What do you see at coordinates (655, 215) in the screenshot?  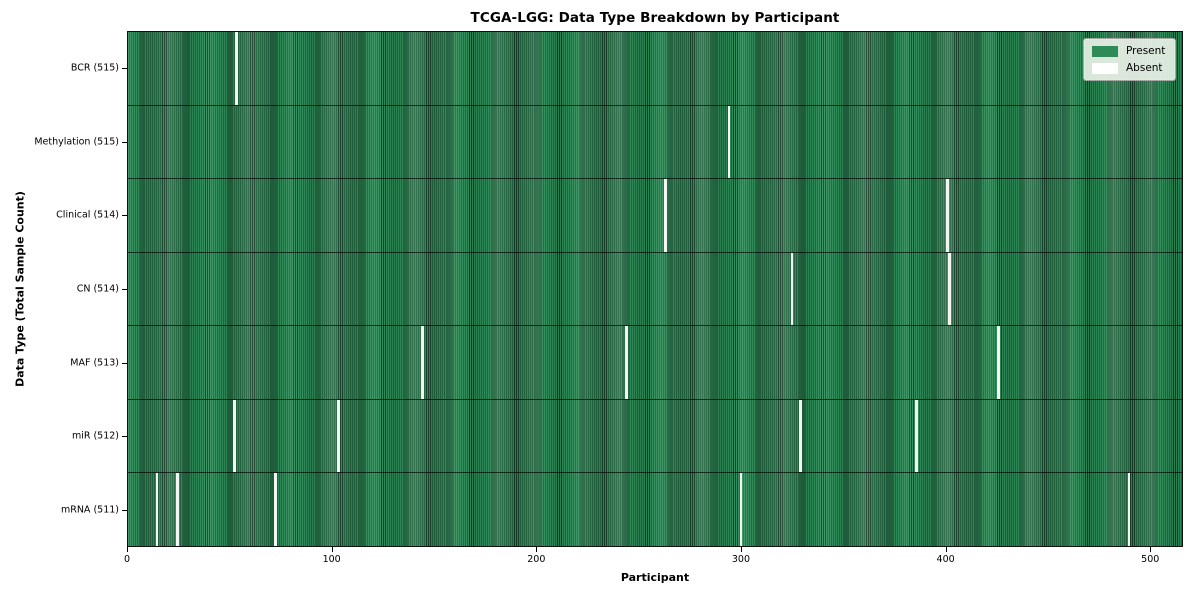 I see `datatype-row-clinical` at bounding box center [655, 215].